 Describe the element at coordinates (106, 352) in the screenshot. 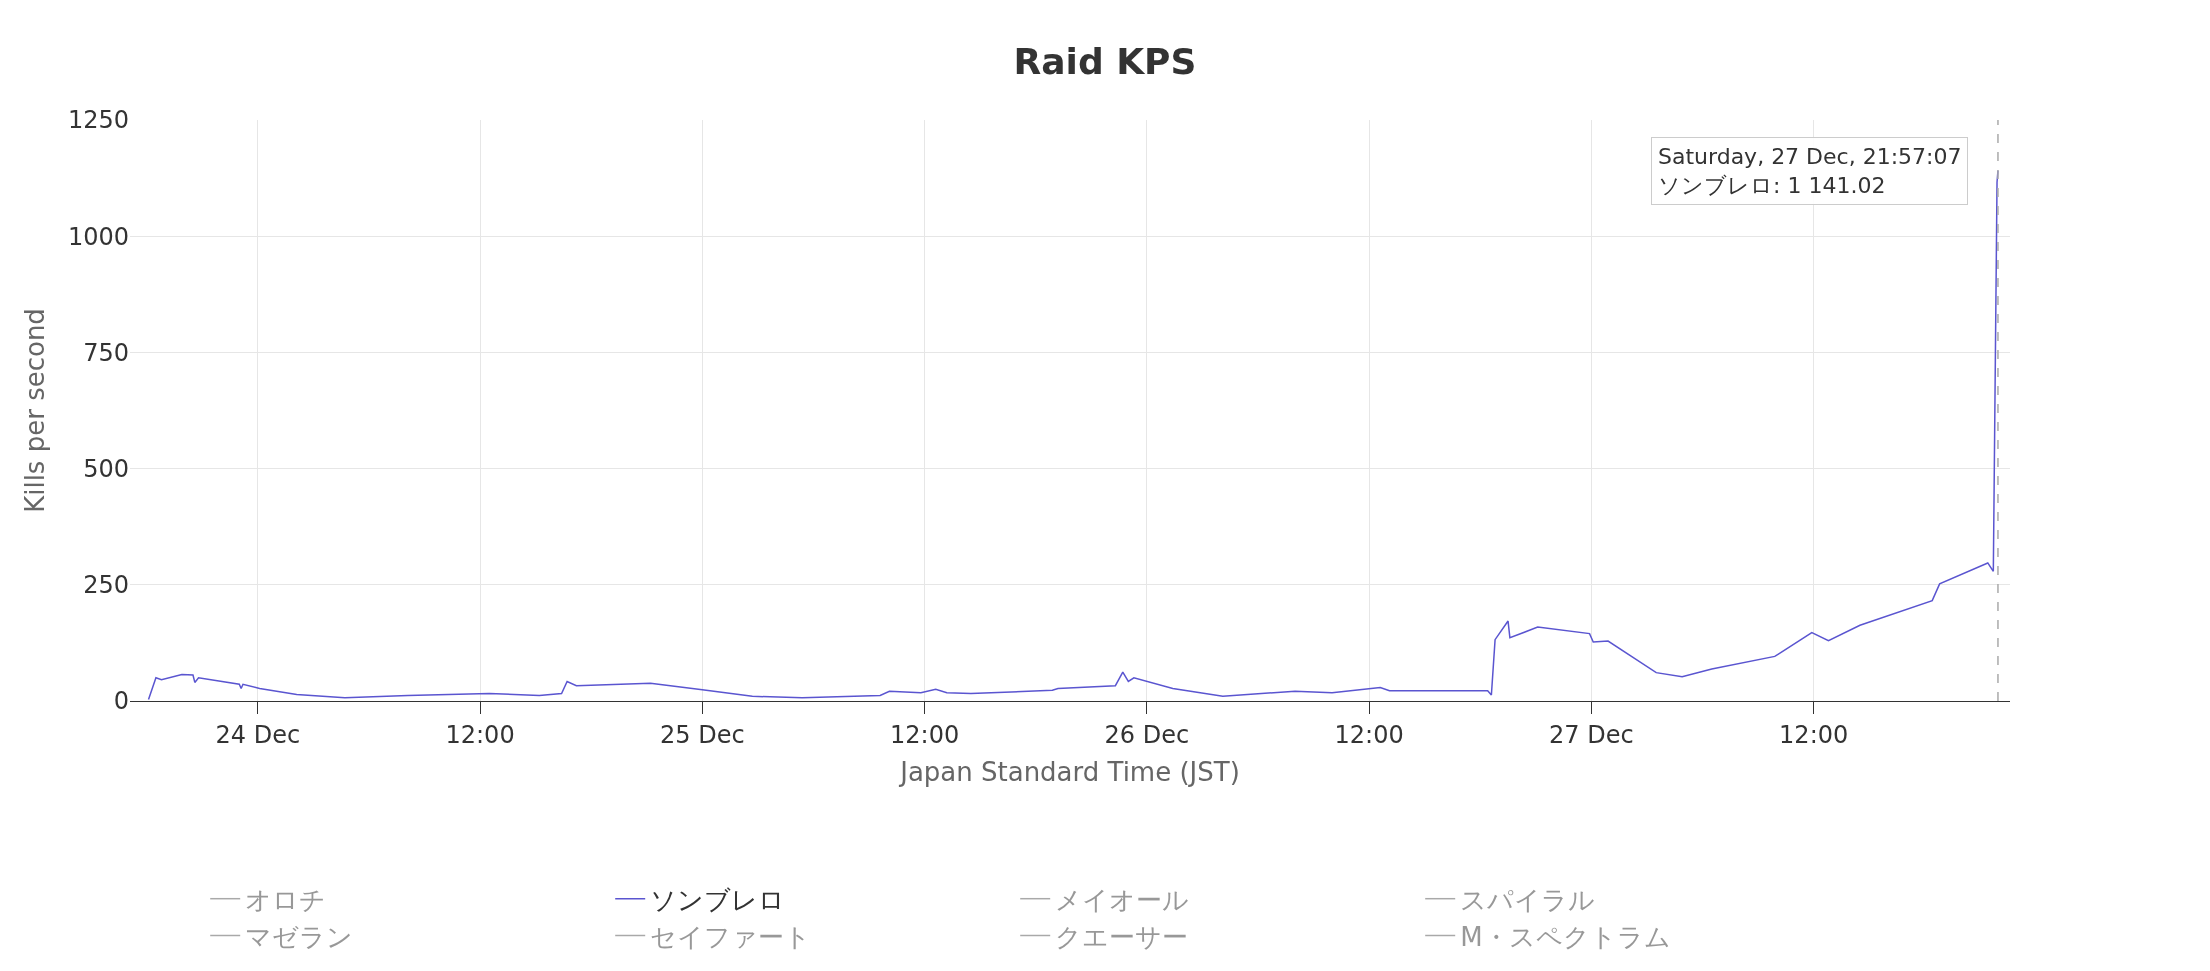

I see `y-tick-label: 750` at that location.